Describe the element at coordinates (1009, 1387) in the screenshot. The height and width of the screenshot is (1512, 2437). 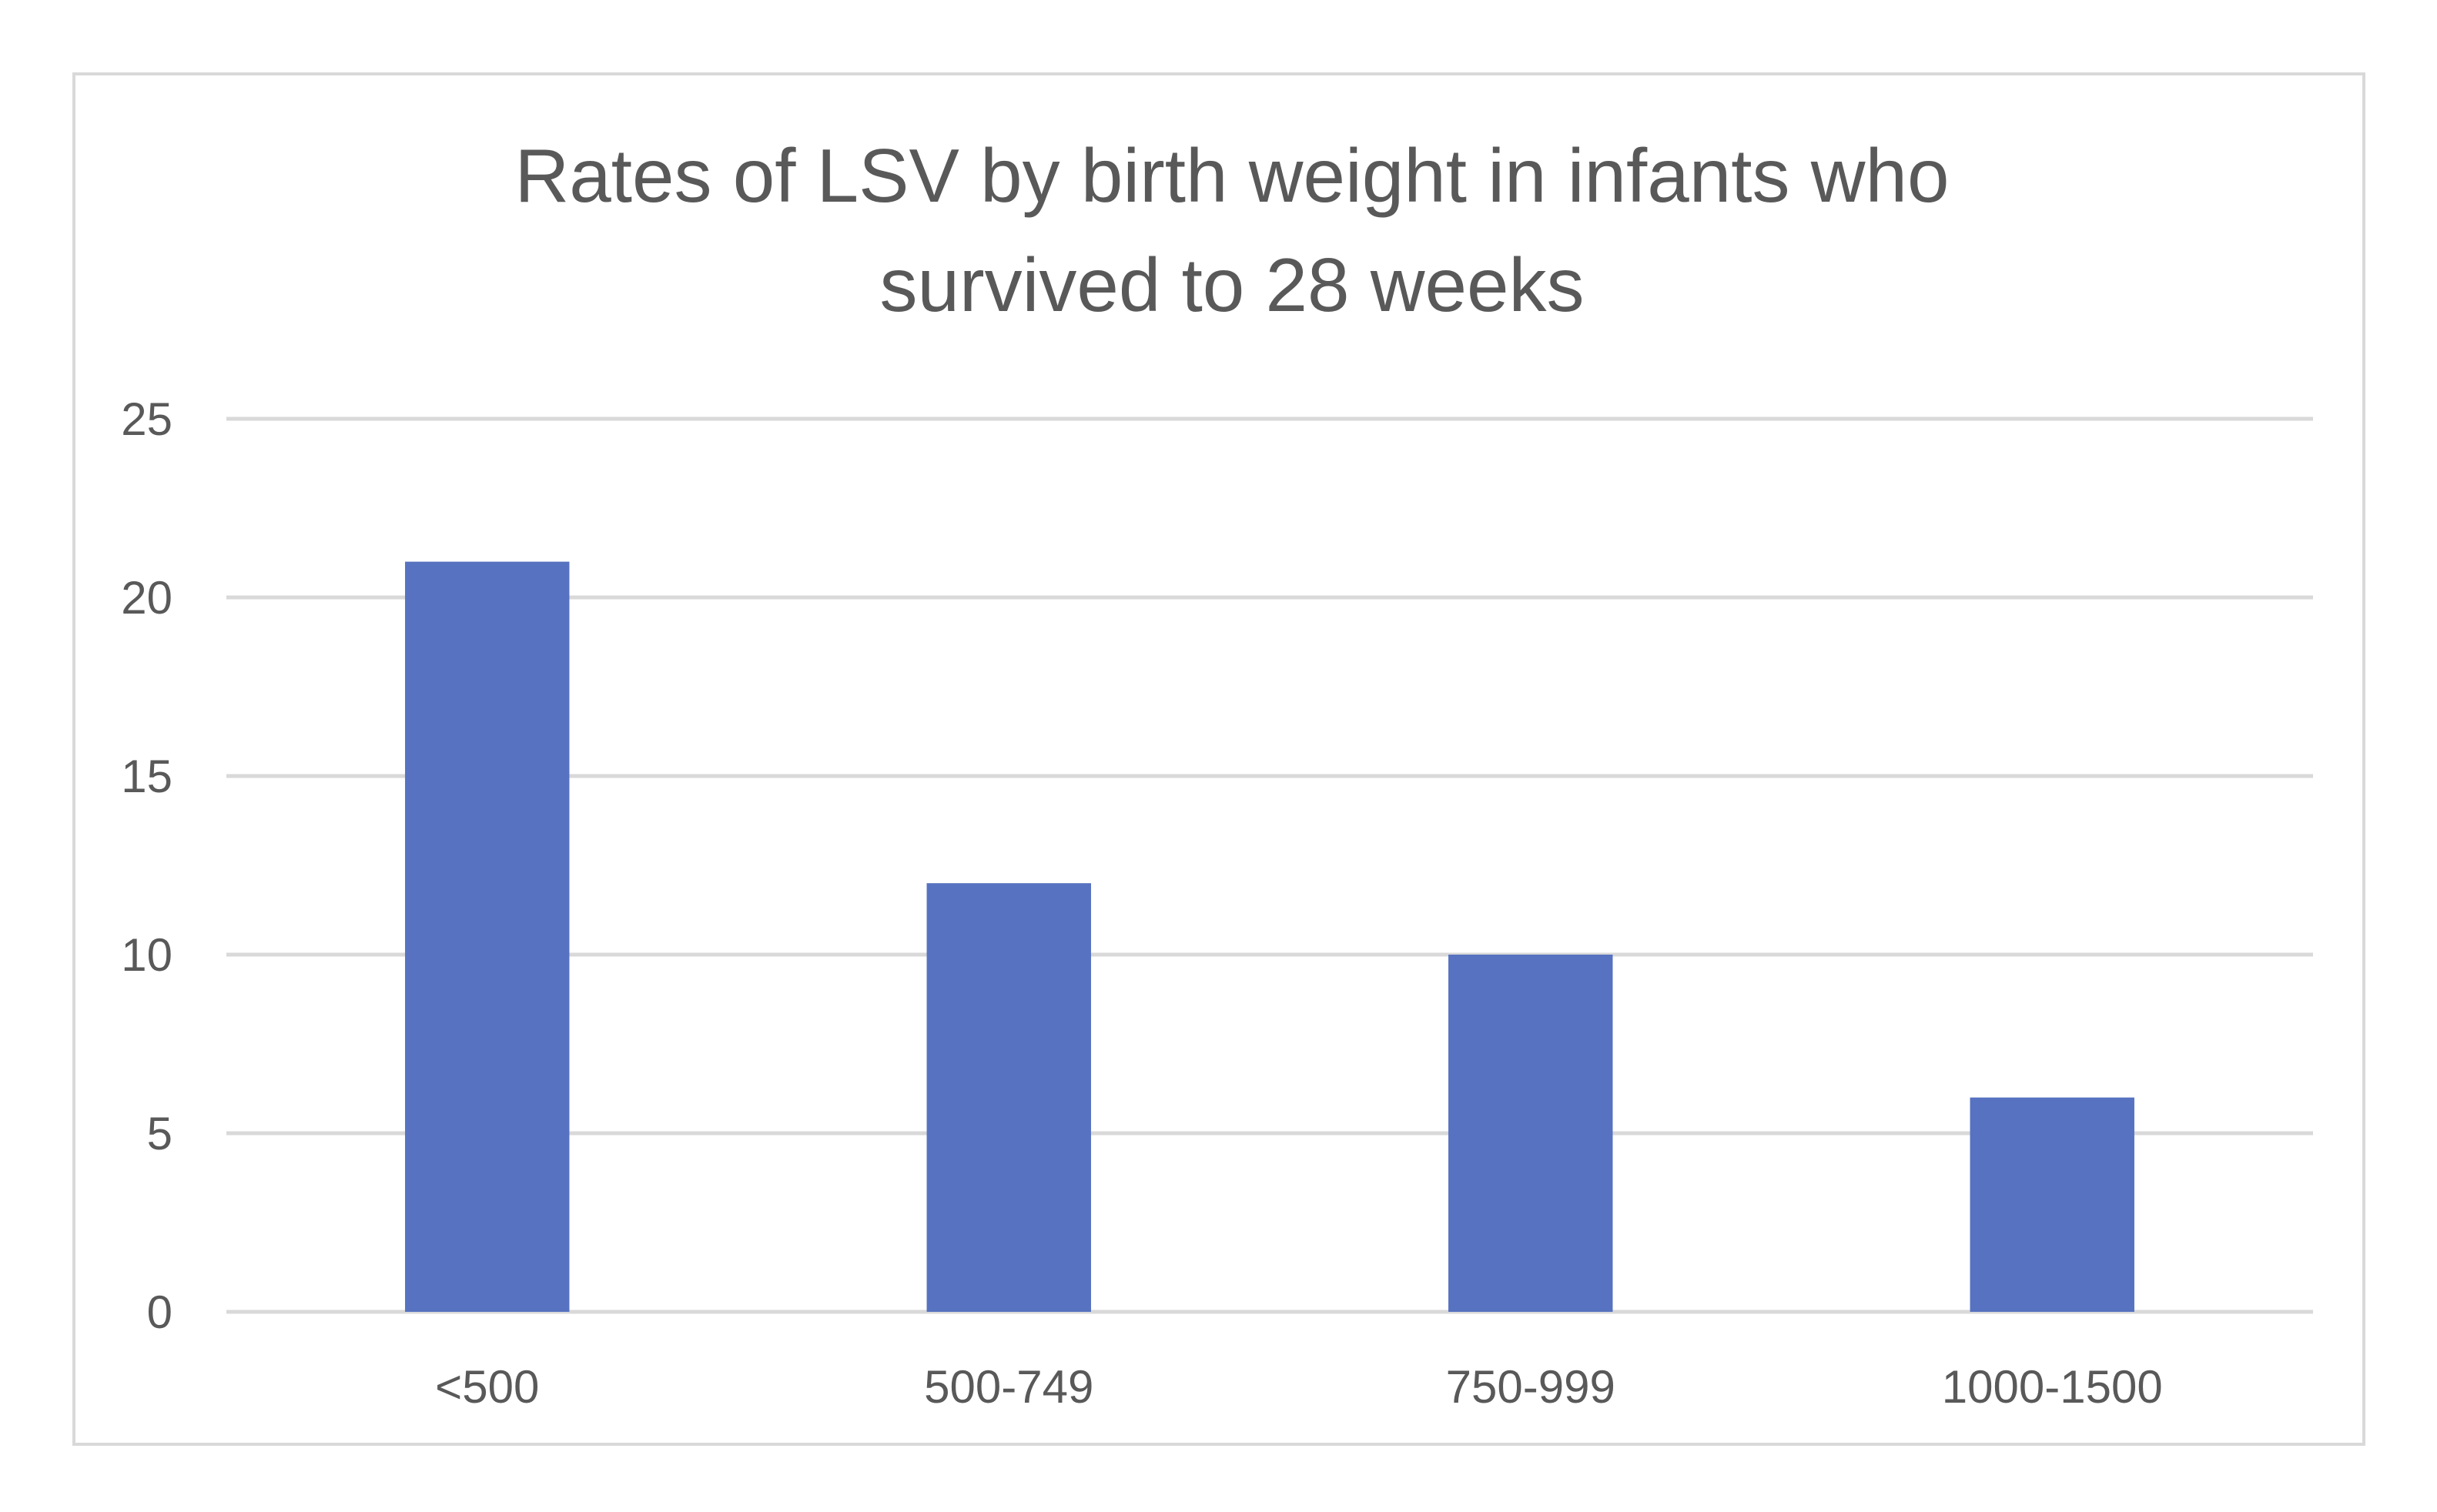
I see `x-tick-label: 500-749` at that location.